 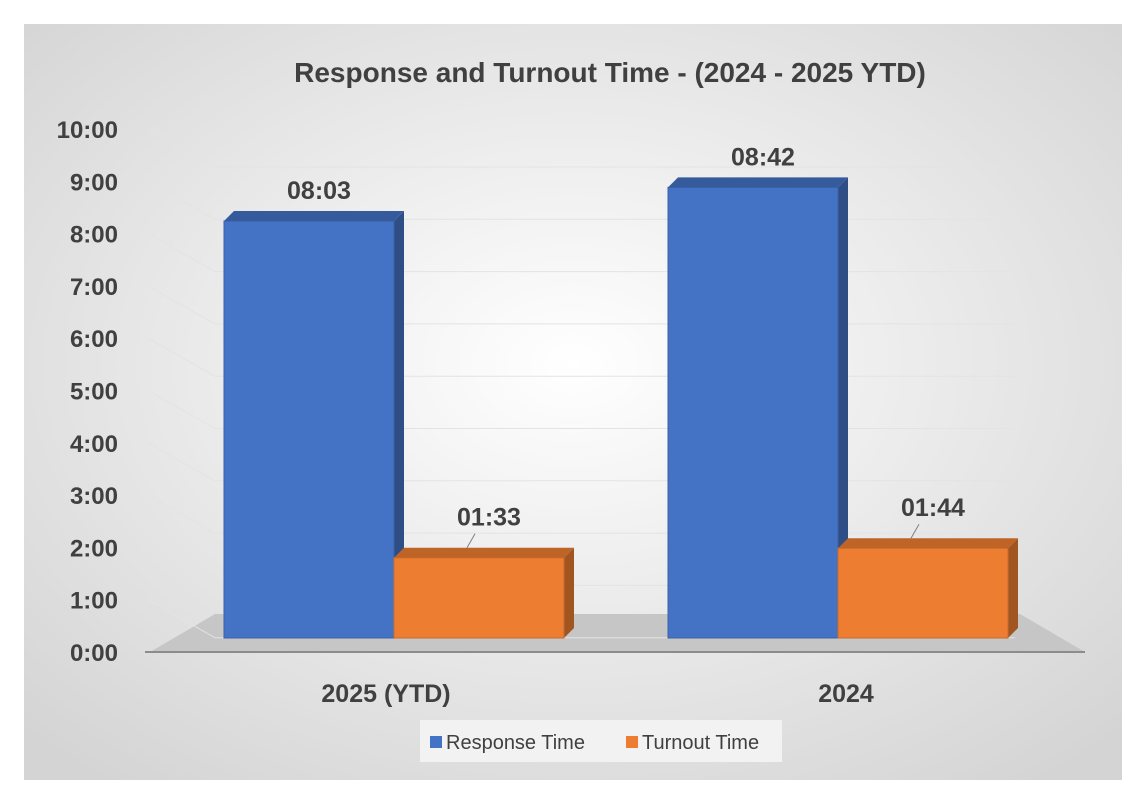 I want to click on x-tick-label: 2025 (YTD), so click(x=385, y=694).